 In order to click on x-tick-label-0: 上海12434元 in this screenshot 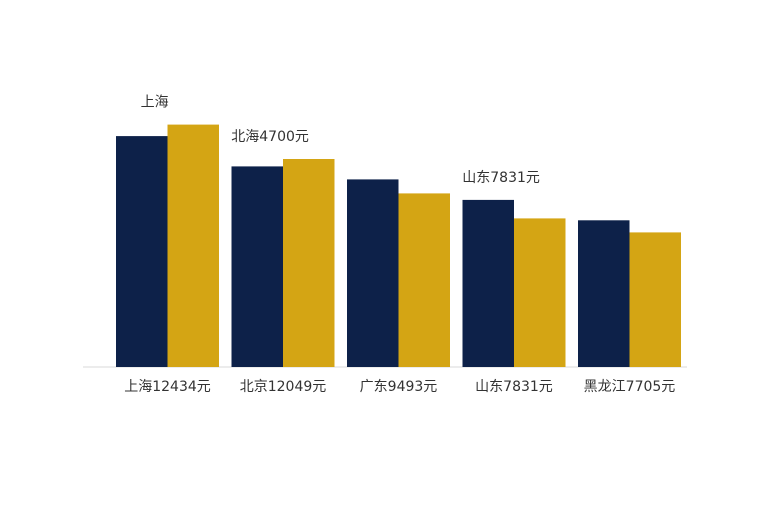, I will do `click(167, 387)`.